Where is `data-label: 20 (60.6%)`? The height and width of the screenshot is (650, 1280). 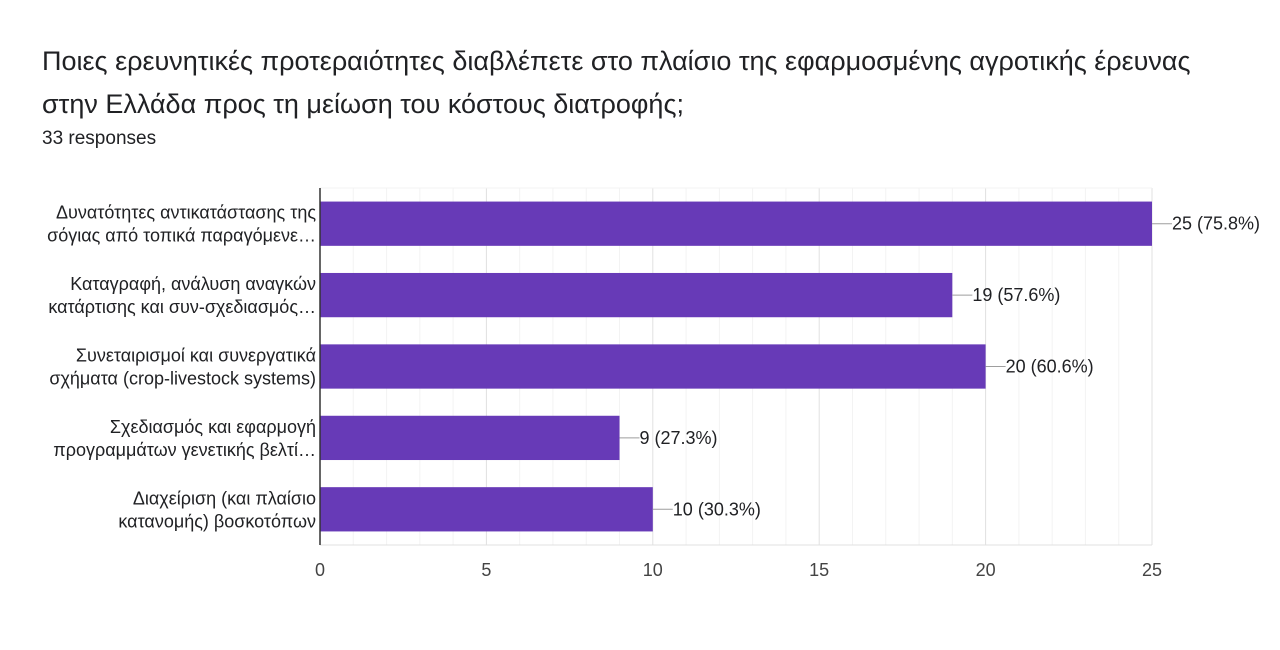
data-label: 20 (60.6%) is located at coordinates (1050, 367).